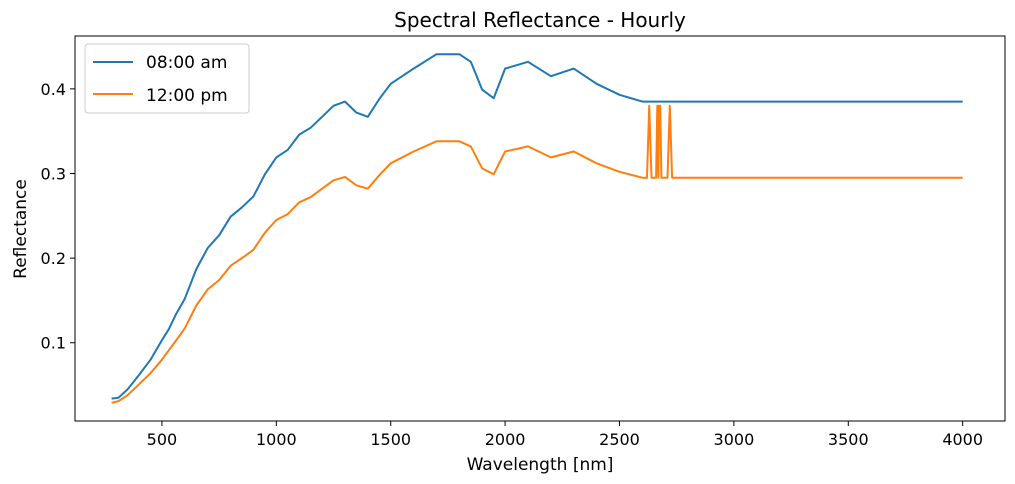  I want to click on y-axis-label: Reflectance, so click(21, 229).